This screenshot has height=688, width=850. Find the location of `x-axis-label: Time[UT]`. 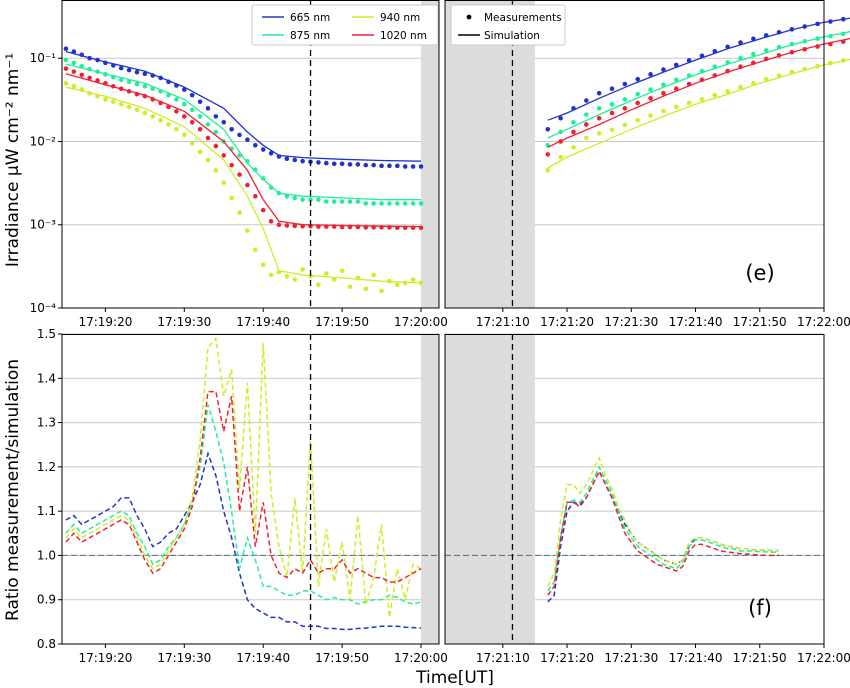

x-axis-label: Time[UT] is located at coordinates (454, 678).